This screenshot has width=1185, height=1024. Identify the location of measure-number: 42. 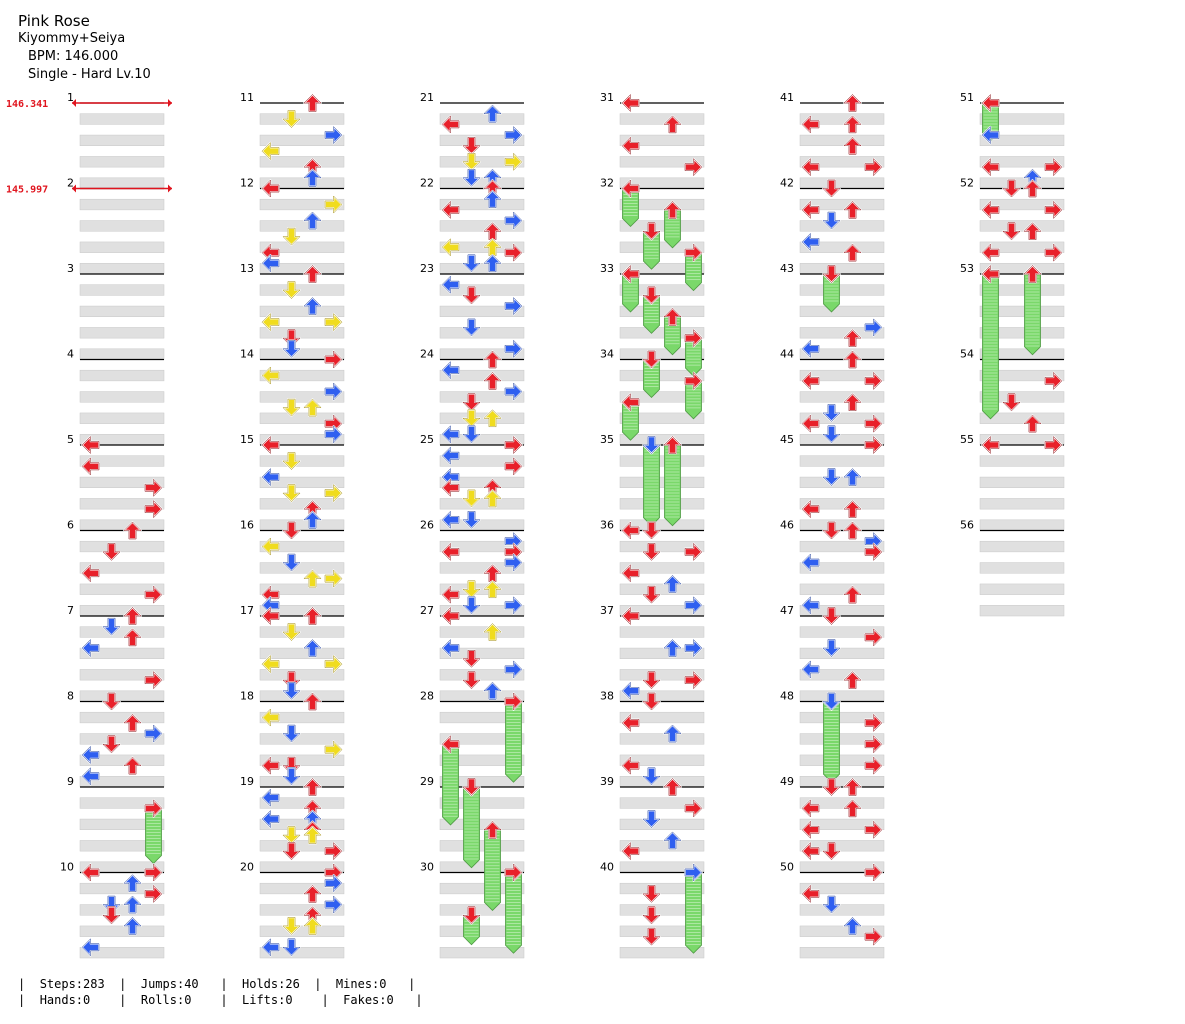
(787, 183).